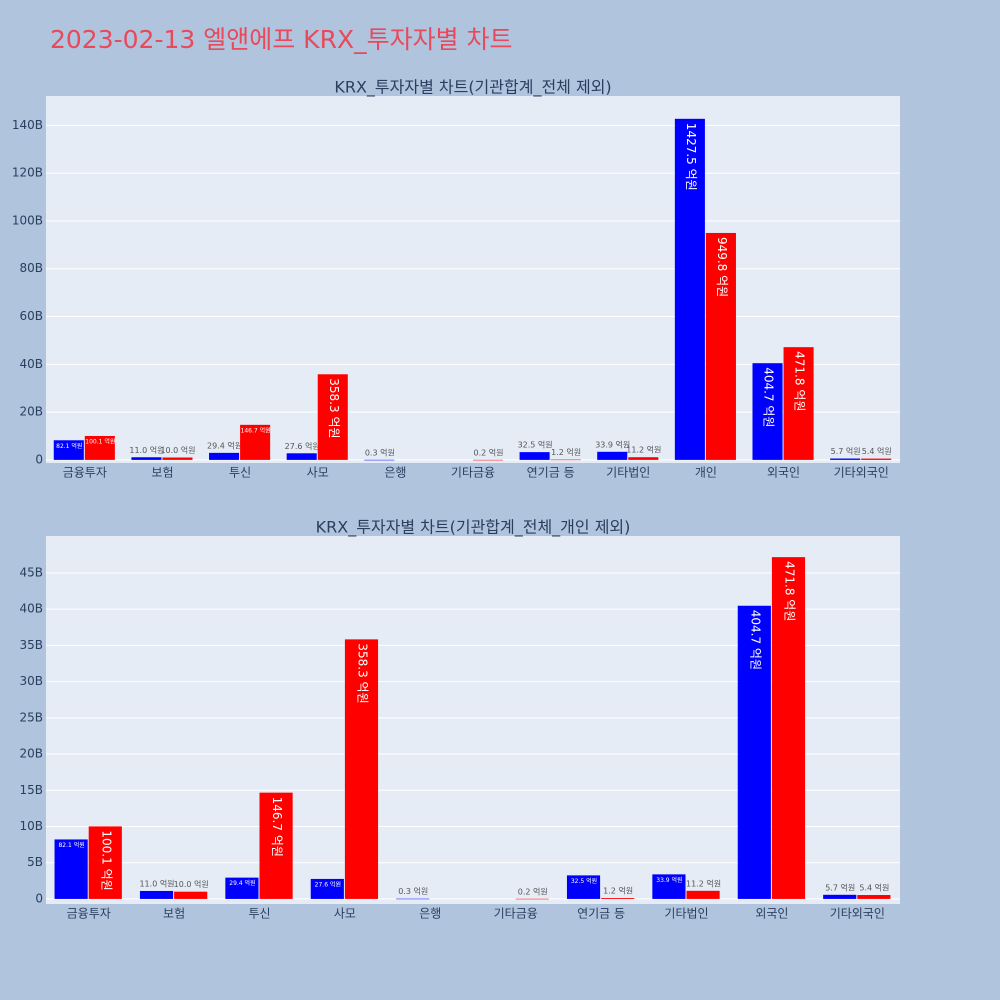 The height and width of the screenshot is (1000, 1000). I want to click on y-tick-label: 5B, so click(35, 862).